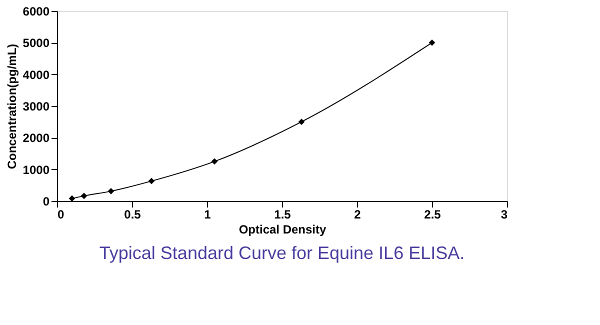 Image resolution: width=600 pixels, height=325 pixels. What do you see at coordinates (504, 215) in the screenshot?
I see `x-tick-label: 3` at bounding box center [504, 215].